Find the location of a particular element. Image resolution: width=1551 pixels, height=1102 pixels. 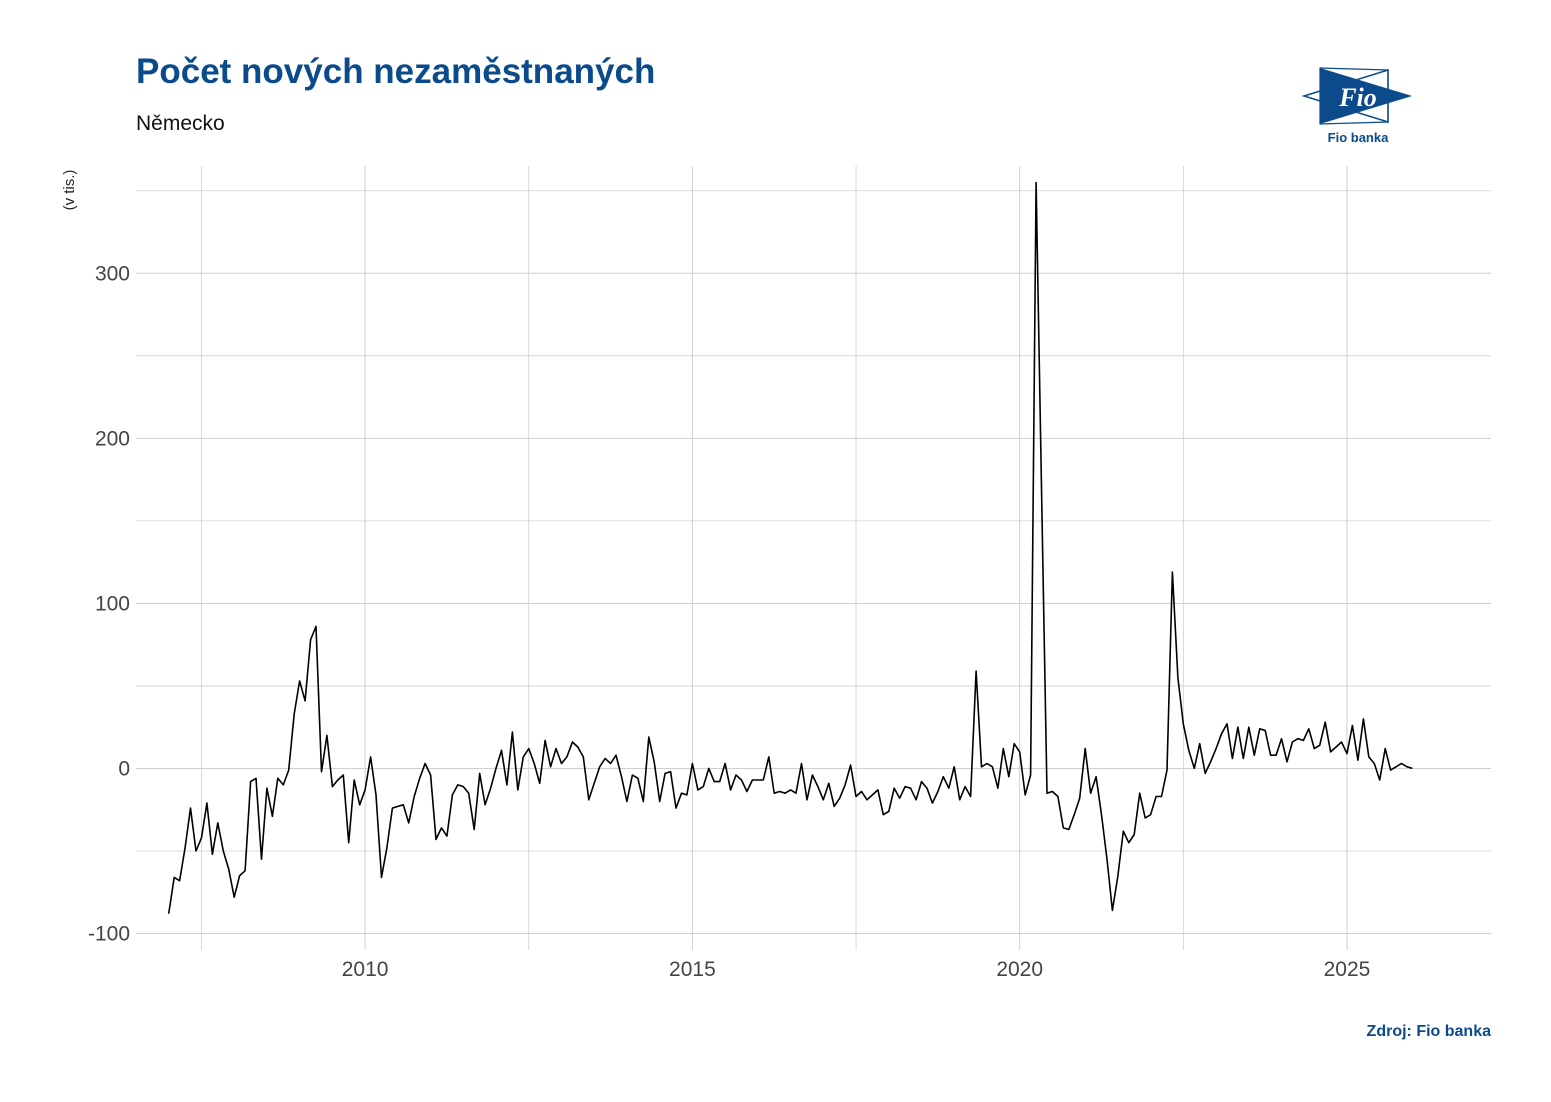

fio-logo-icon: Fio is located at coordinates (1356, 96).